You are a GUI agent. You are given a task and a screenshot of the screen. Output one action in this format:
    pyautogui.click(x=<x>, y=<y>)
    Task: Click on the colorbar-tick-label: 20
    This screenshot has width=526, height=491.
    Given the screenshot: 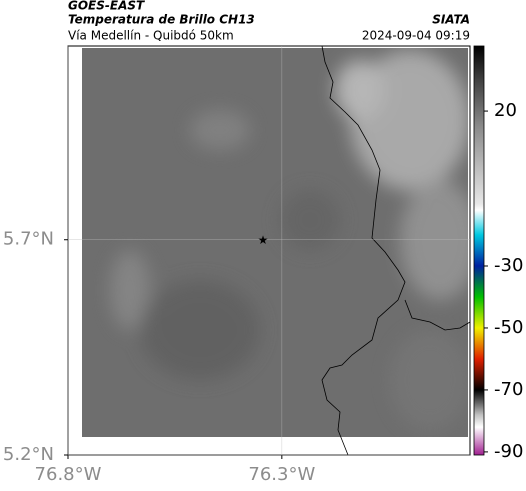 What is the action you would take?
    pyautogui.click(x=505, y=110)
    